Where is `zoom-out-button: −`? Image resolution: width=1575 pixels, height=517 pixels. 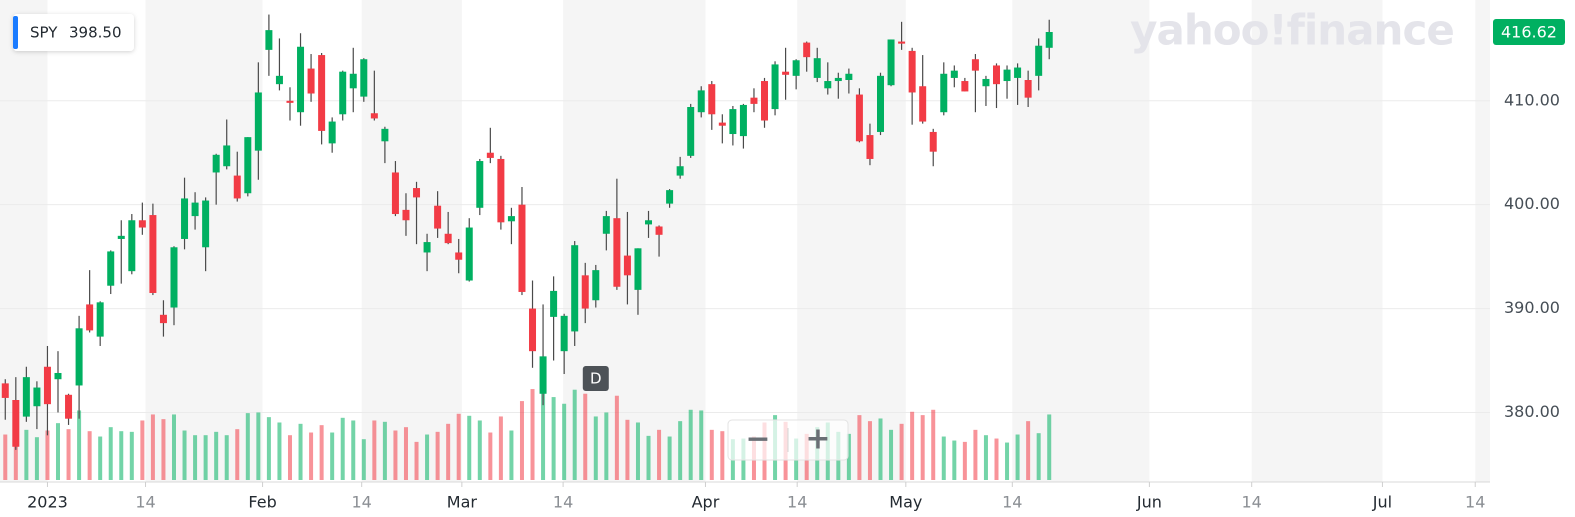 zoom-out-button: − is located at coordinates (758, 440).